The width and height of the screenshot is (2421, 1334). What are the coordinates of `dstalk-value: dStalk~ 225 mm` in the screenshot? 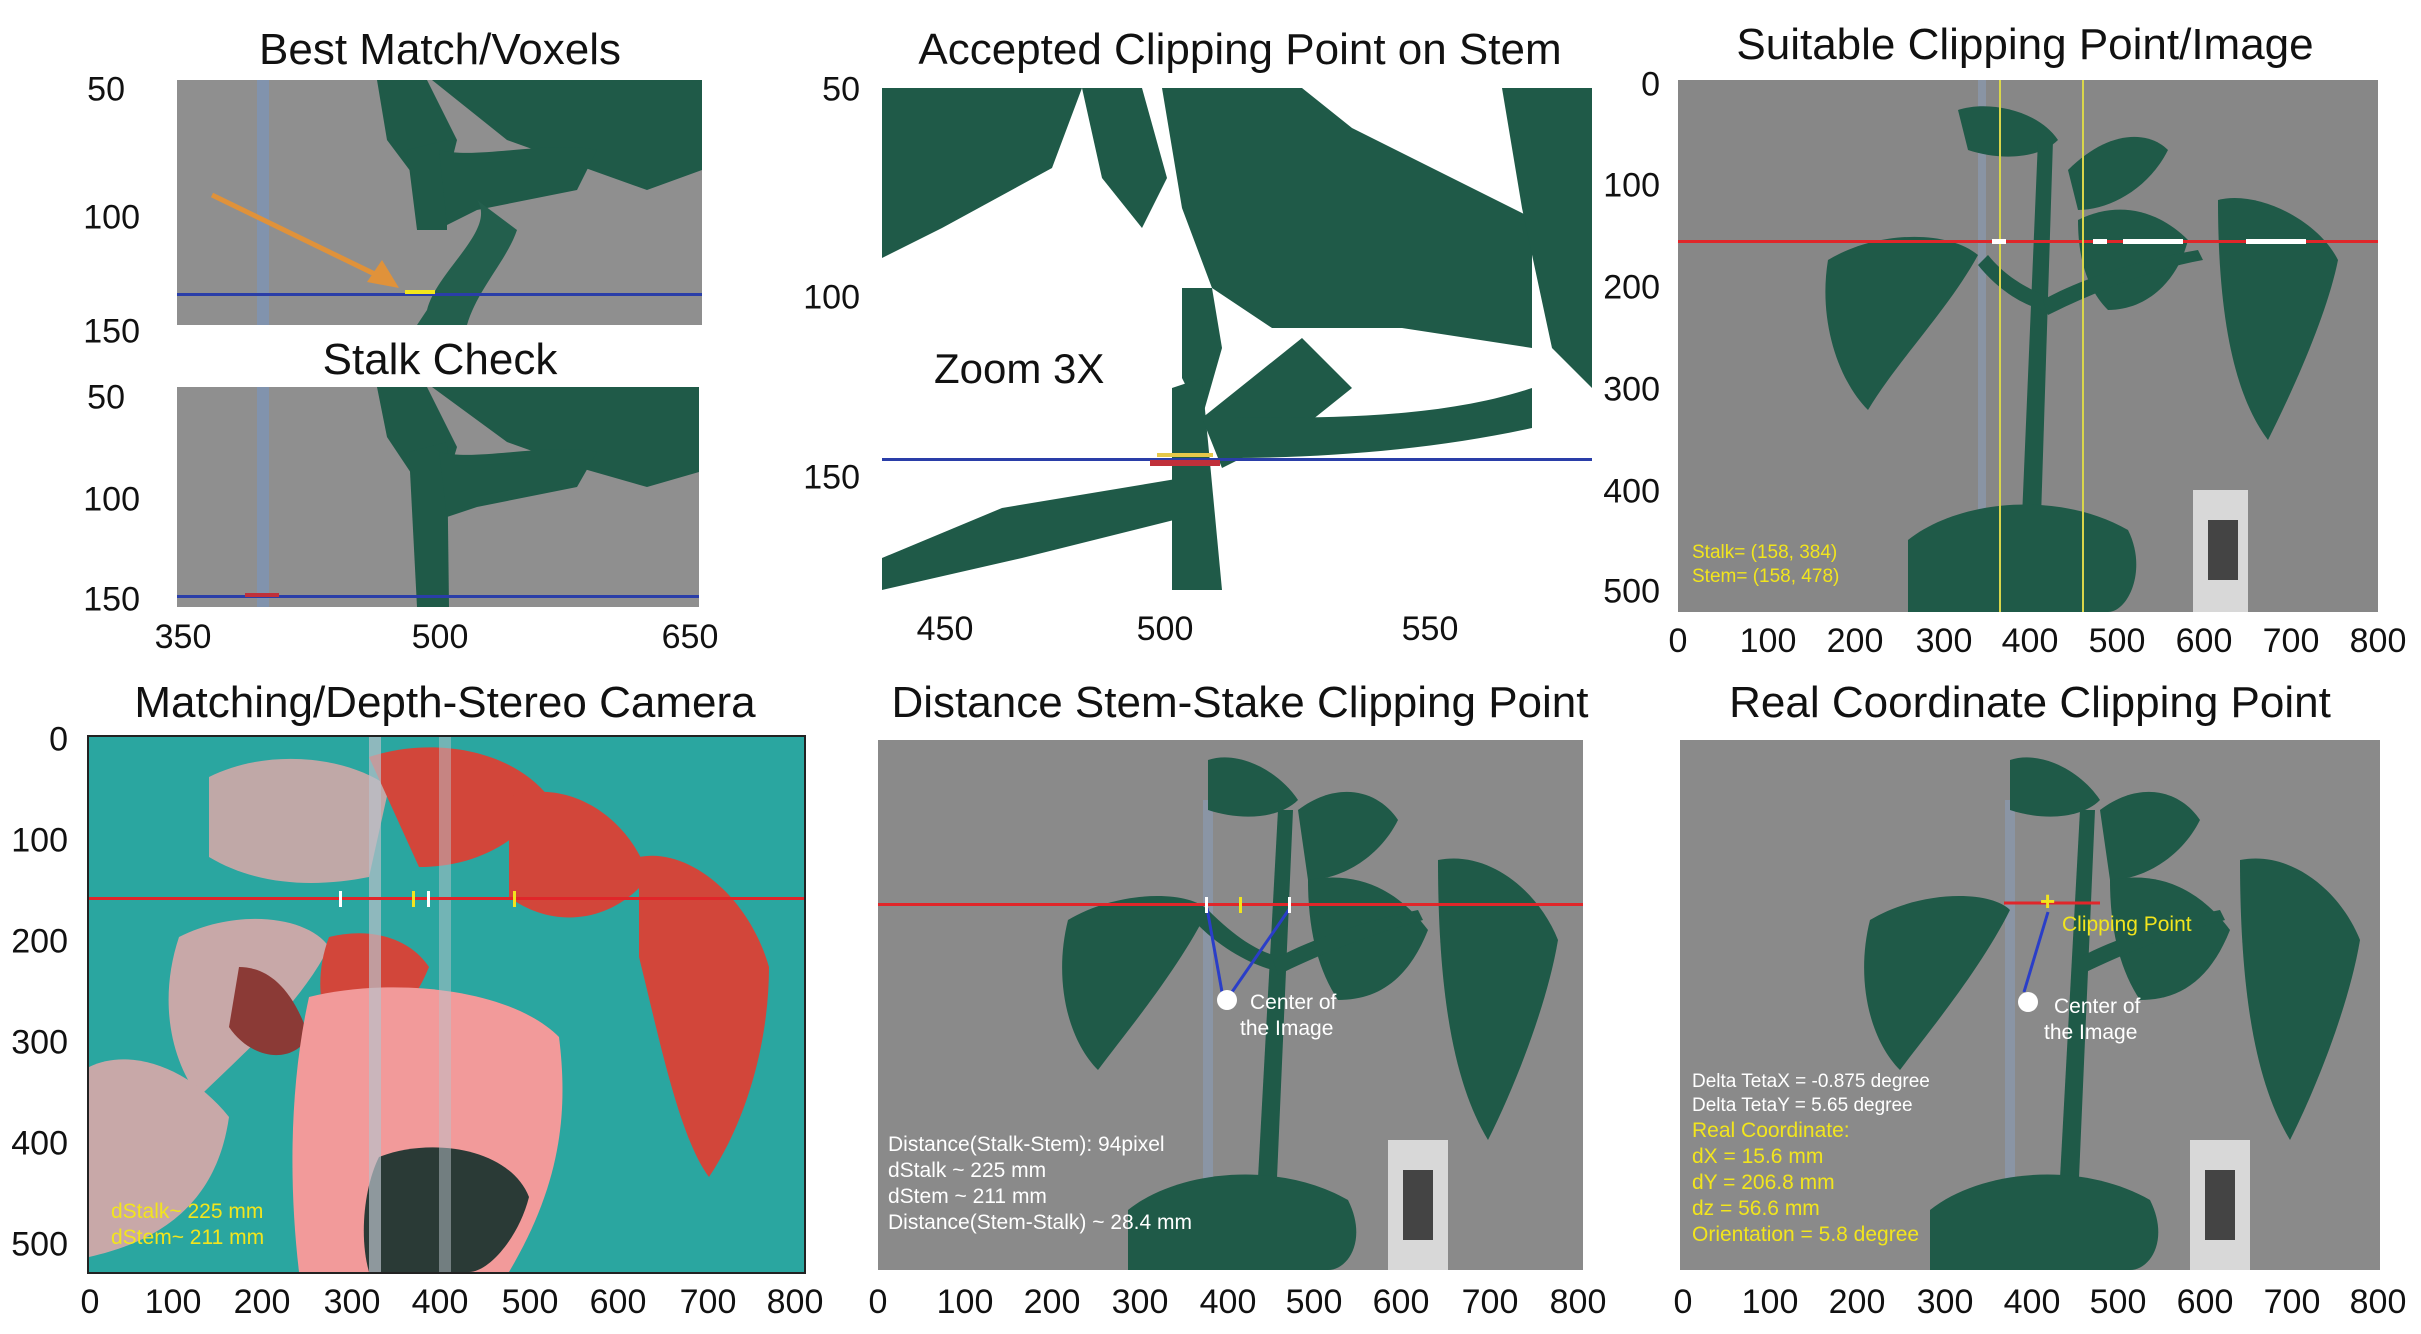 It's located at (187, 1211).